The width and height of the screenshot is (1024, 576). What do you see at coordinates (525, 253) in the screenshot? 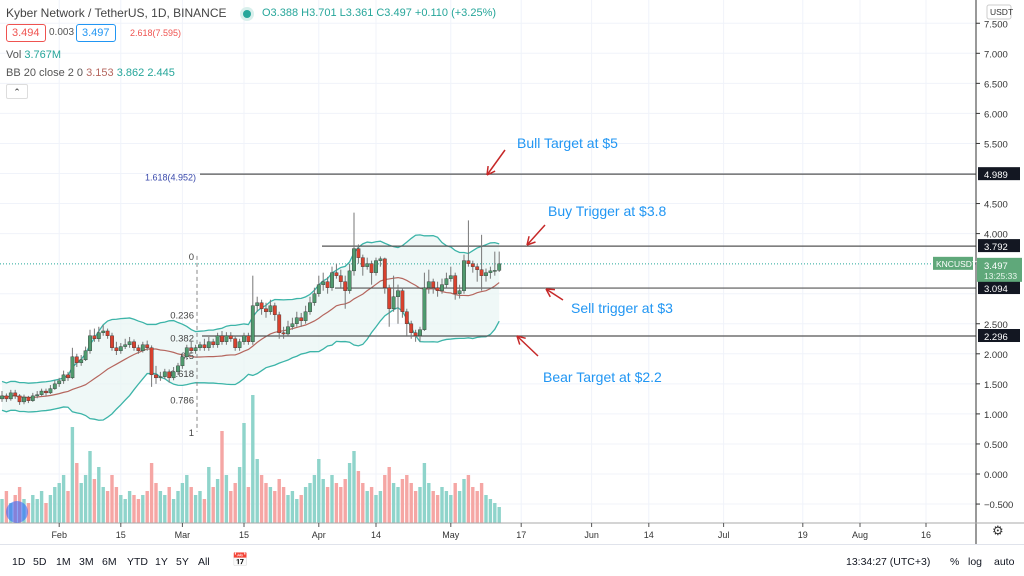
I see `annotation-arrows` at bounding box center [525, 253].